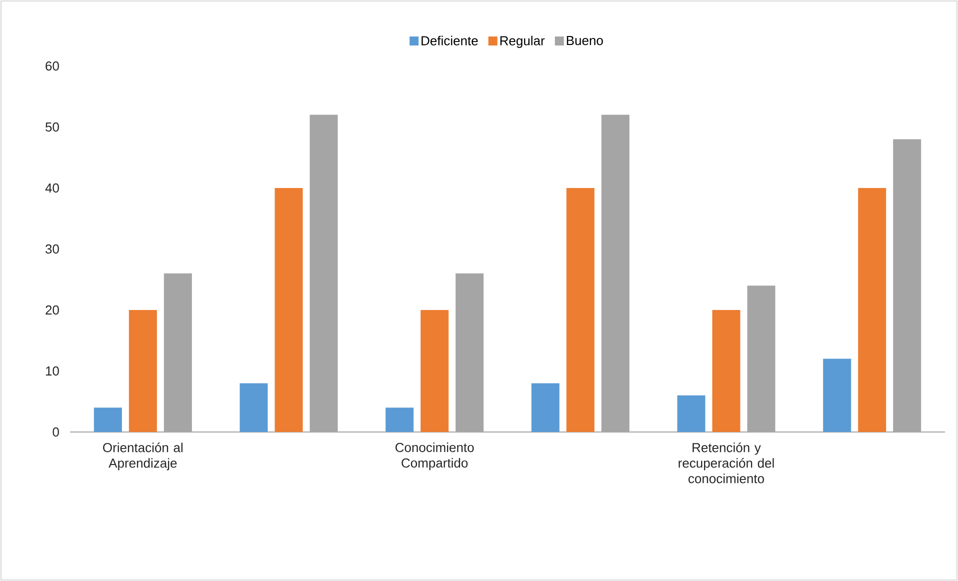  Describe the element at coordinates (450, 41) in the screenshot. I see `legend-label: Deficiente` at that location.